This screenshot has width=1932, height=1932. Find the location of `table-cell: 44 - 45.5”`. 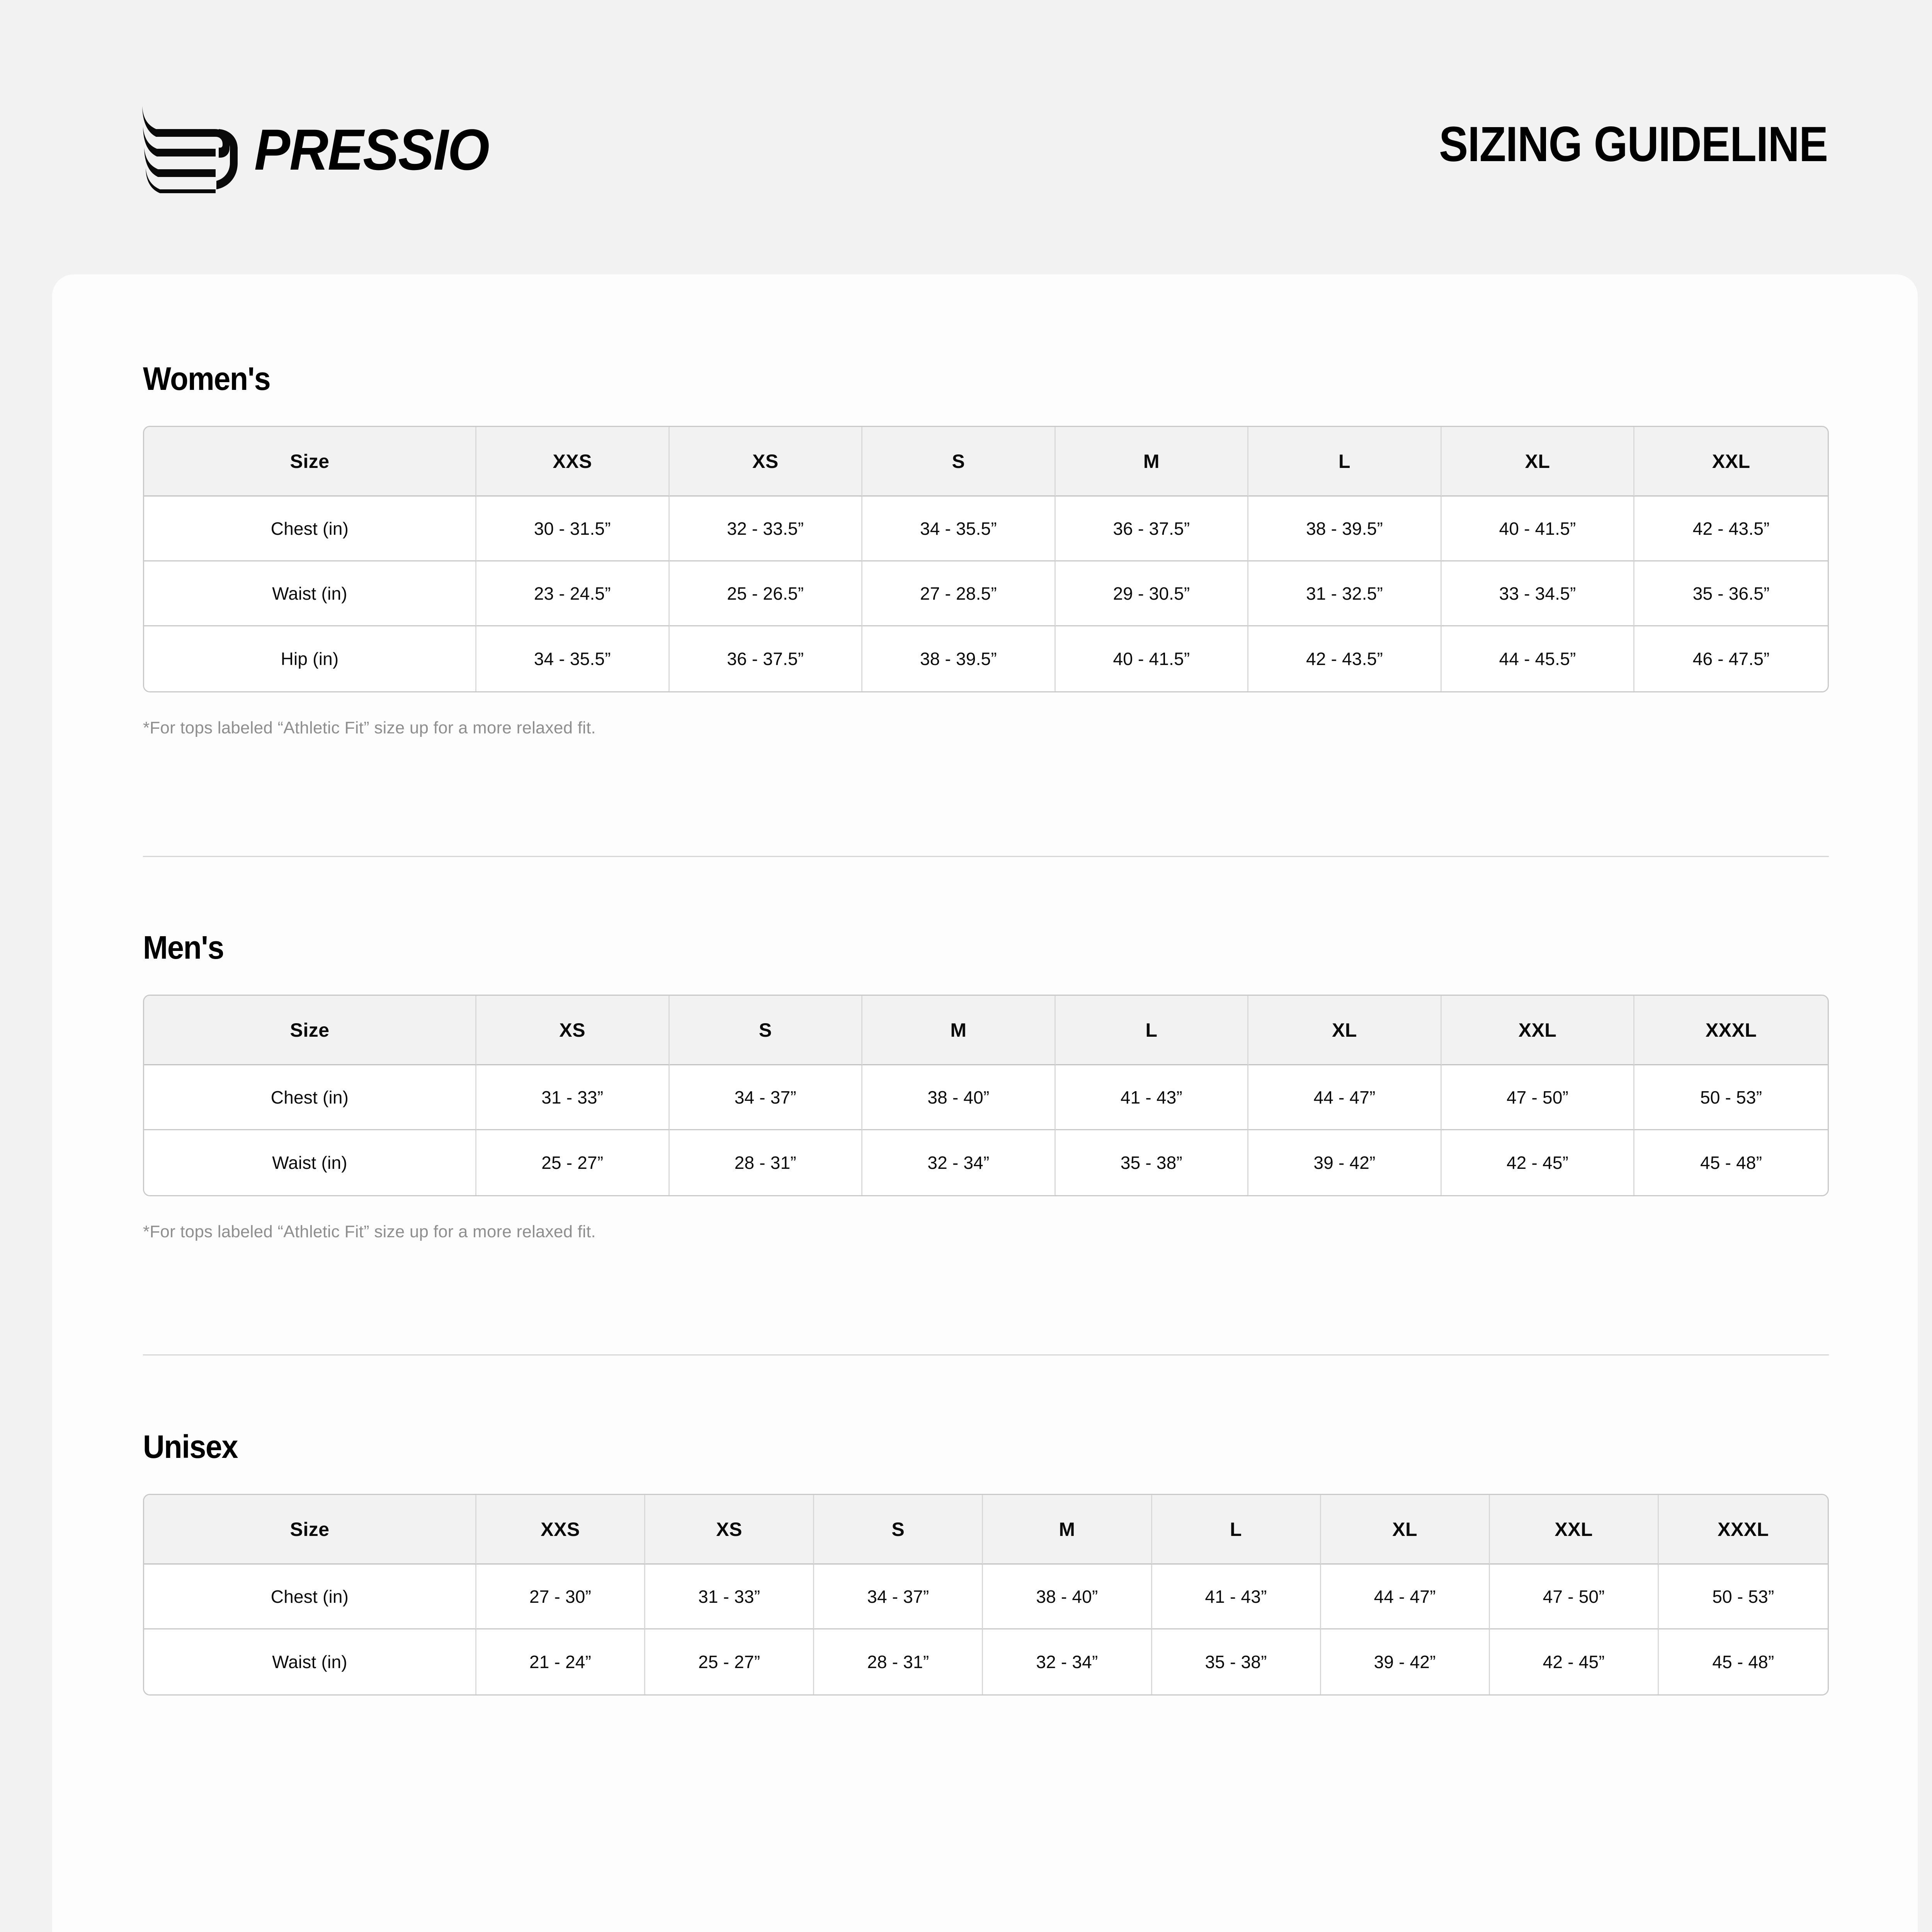

table-cell: 44 - 45.5” is located at coordinates (1538, 659).